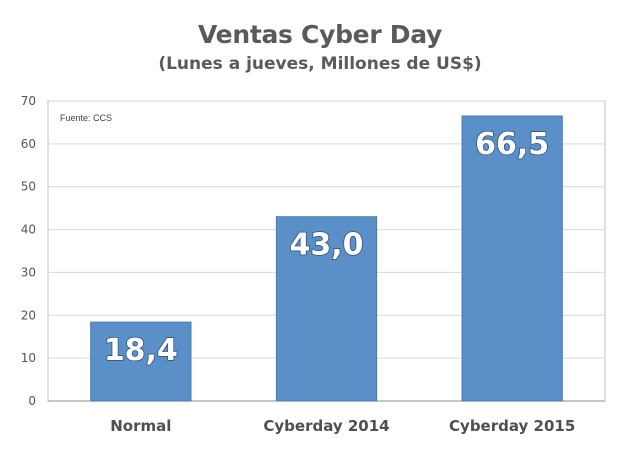 This screenshot has height=464, width=640. What do you see at coordinates (28, 272) in the screenshot?
I see `y-tick-label: 30` at bounding box center [28, 272].